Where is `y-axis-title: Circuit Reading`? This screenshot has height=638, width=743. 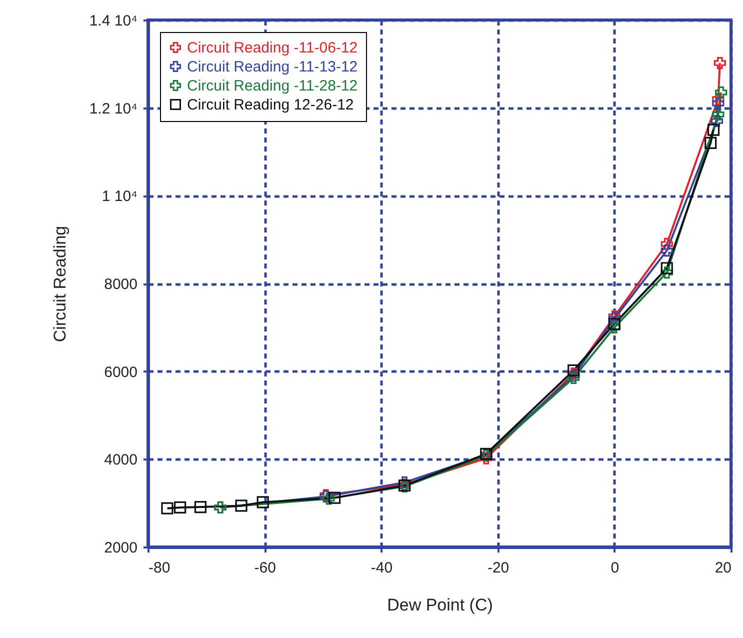 y-axis-title: Circuit Reading is located at coordinates (60, 284).